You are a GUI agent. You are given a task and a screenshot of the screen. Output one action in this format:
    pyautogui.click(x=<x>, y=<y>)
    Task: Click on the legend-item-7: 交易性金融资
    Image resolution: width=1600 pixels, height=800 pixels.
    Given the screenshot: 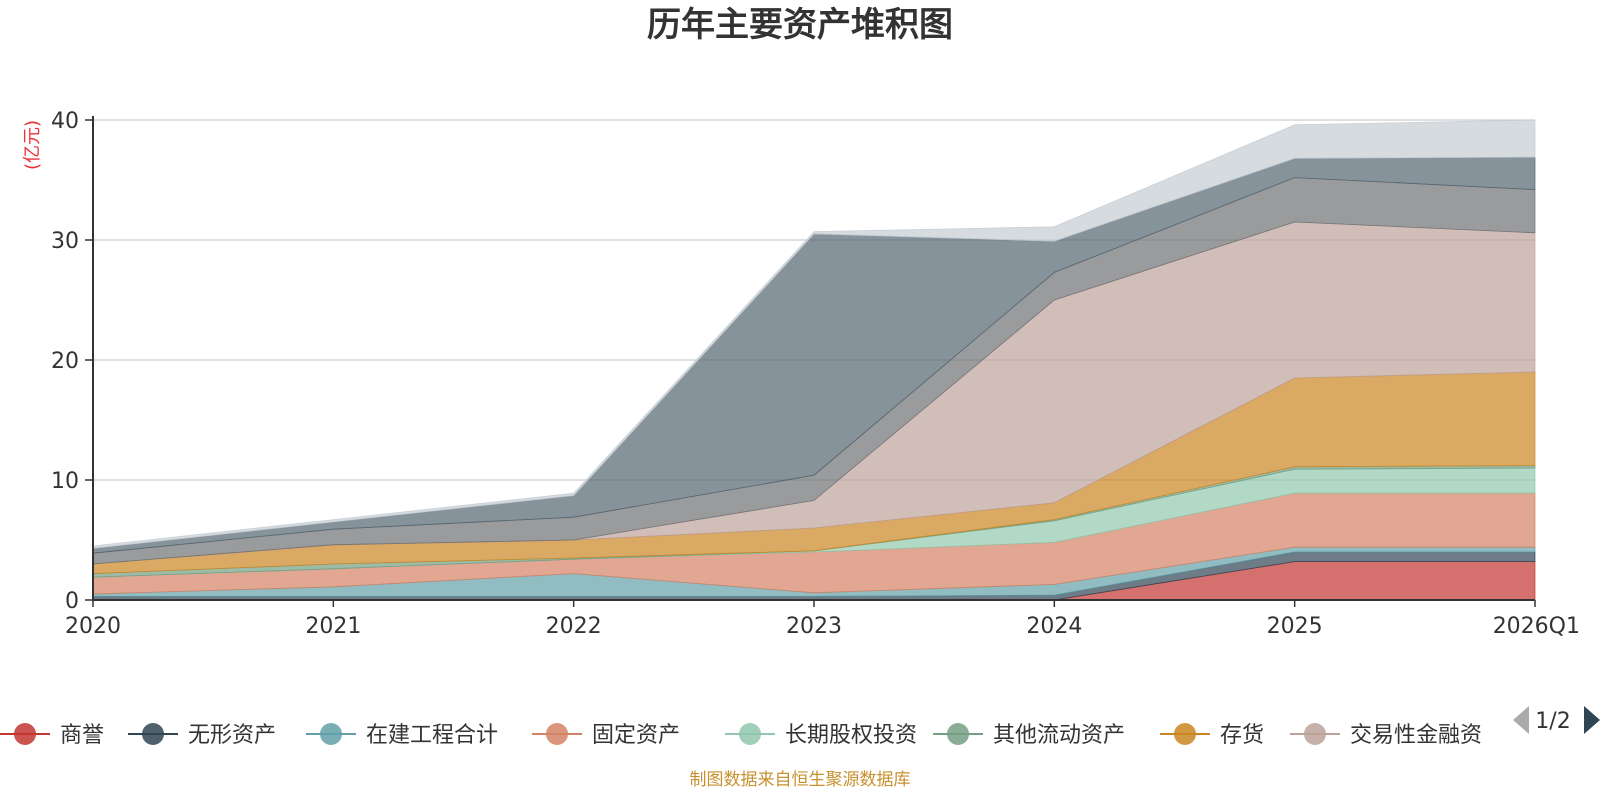 What is the action you would take?
    pyautogui.click(x=1386, y=735)
    